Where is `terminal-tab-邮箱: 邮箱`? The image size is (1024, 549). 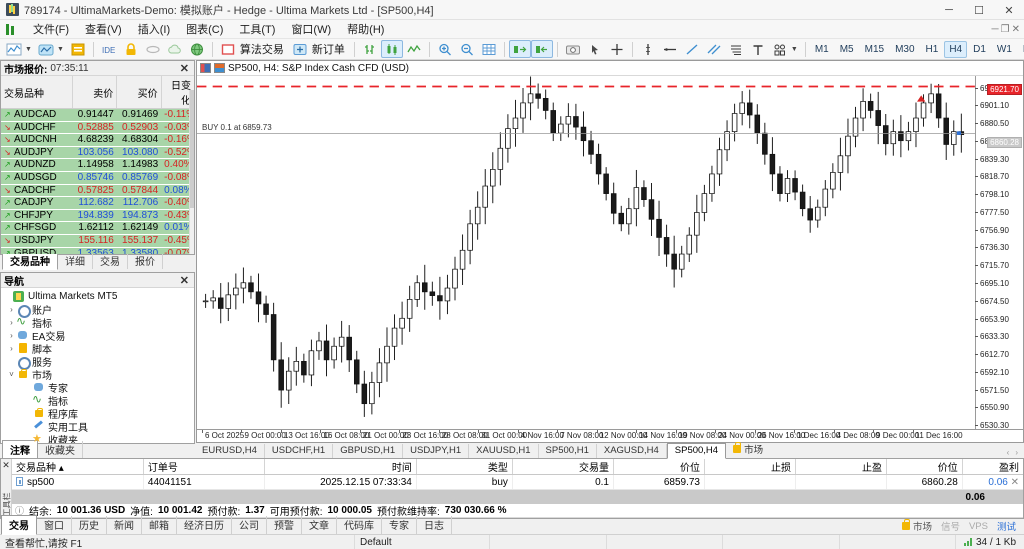
terminal-tab-邮箱: 邮箱 is located at coordinates (159, 525).